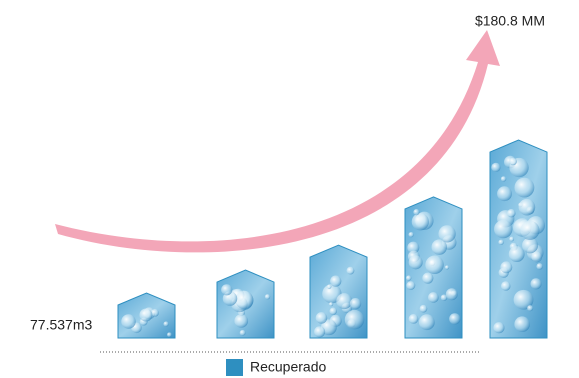  What do you see at coordinates (288, 367) in the screenshot?
I see `legend-label: Recuperado` at bounding box center [288, 367].